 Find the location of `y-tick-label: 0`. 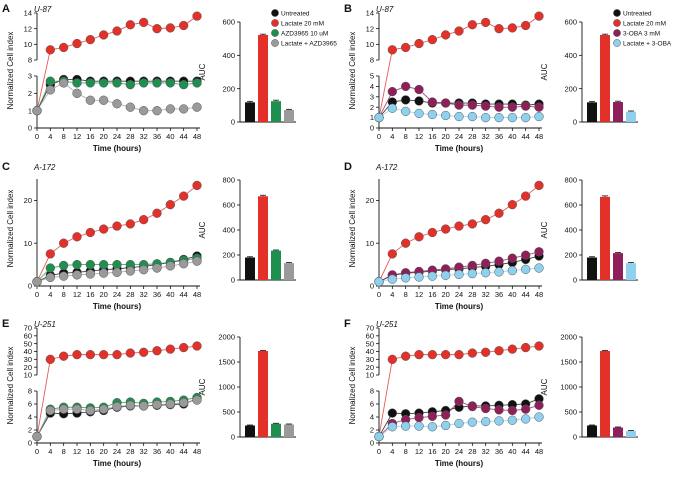

y-tick-label: 0 is located at coordinates (30, 443).